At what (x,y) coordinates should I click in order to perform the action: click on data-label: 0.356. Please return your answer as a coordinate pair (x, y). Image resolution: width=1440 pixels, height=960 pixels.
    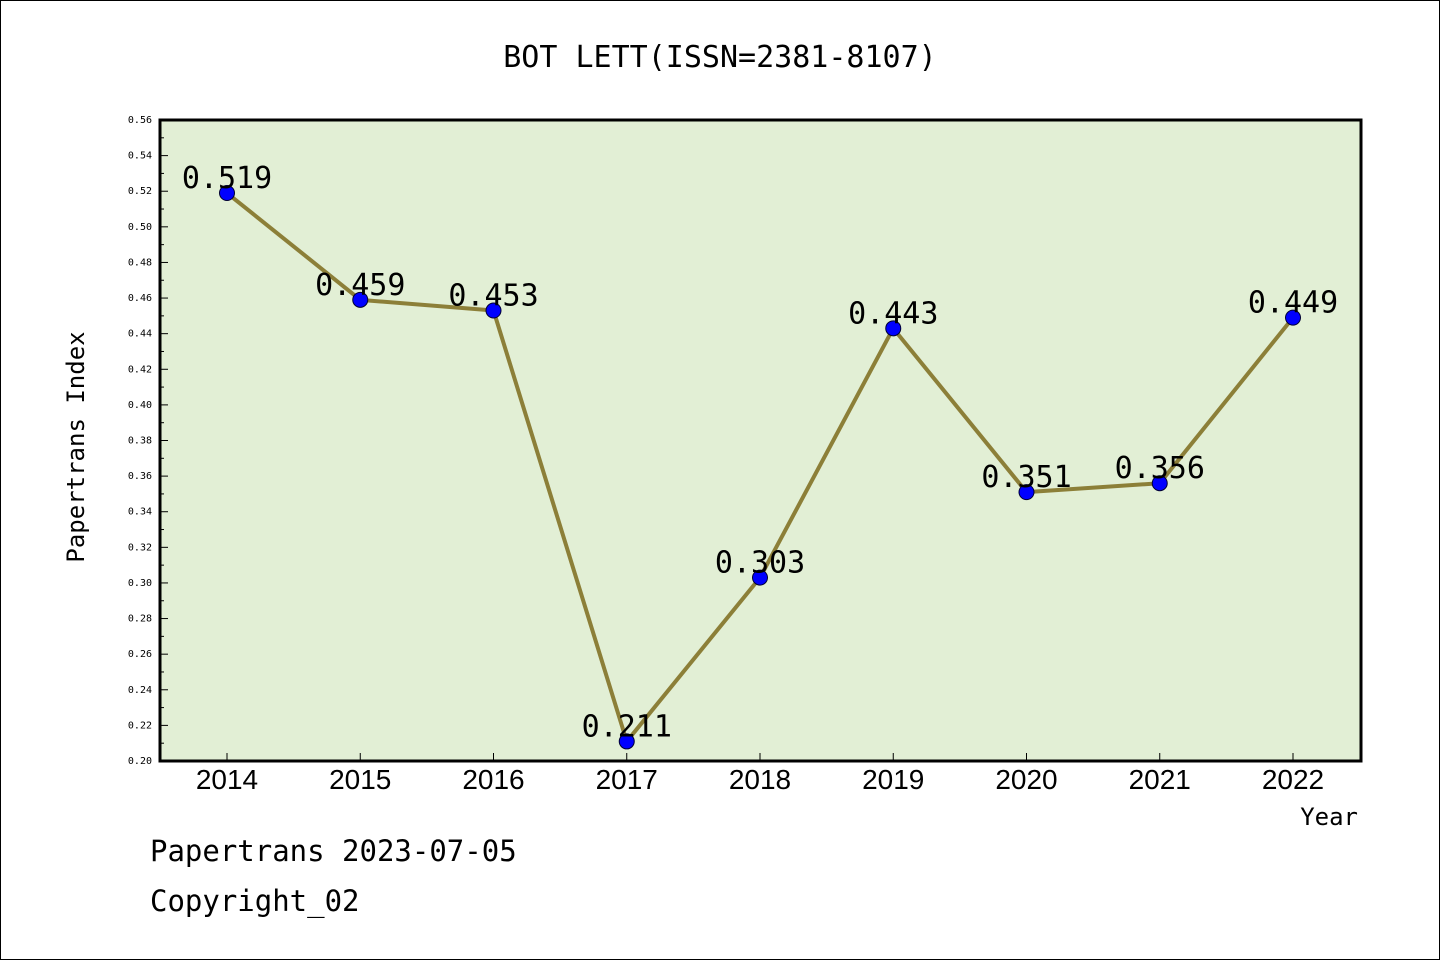
    Looking at the image, I should click on (1160, 468).